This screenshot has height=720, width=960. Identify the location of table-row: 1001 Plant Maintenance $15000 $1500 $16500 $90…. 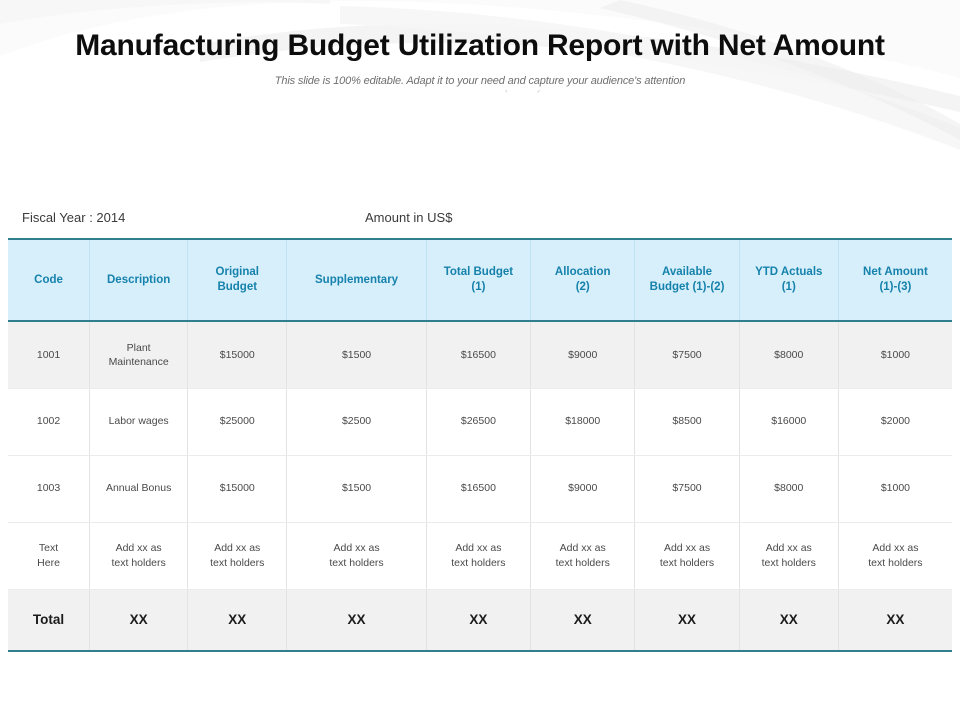
(480, 355).